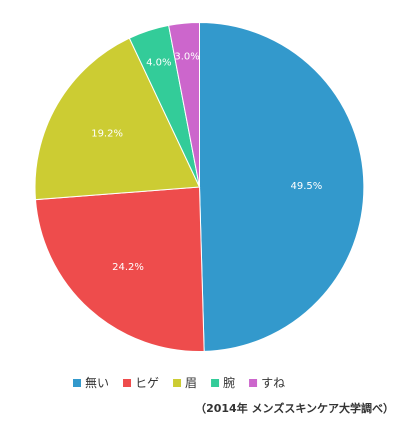 Image resolution: width=400 pixels, height=424 pixels. What do you see at coordinates (186, 57) in the screenshot?
I see `pie-slice-label-4: 3.0%` at bounding box center [186, 57].